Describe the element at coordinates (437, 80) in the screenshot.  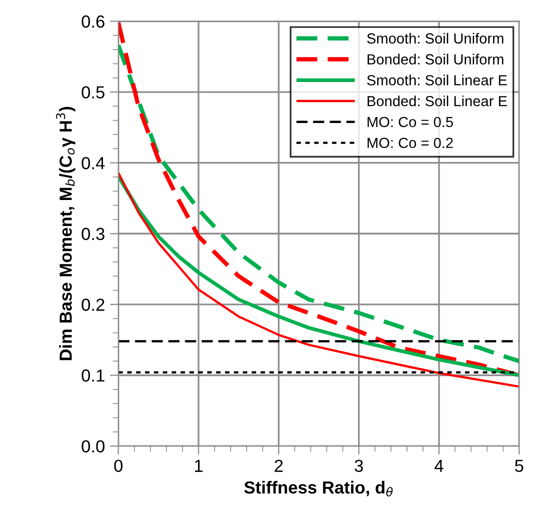
I see `legend-label: Smooth: Soil Linear E` at that location.